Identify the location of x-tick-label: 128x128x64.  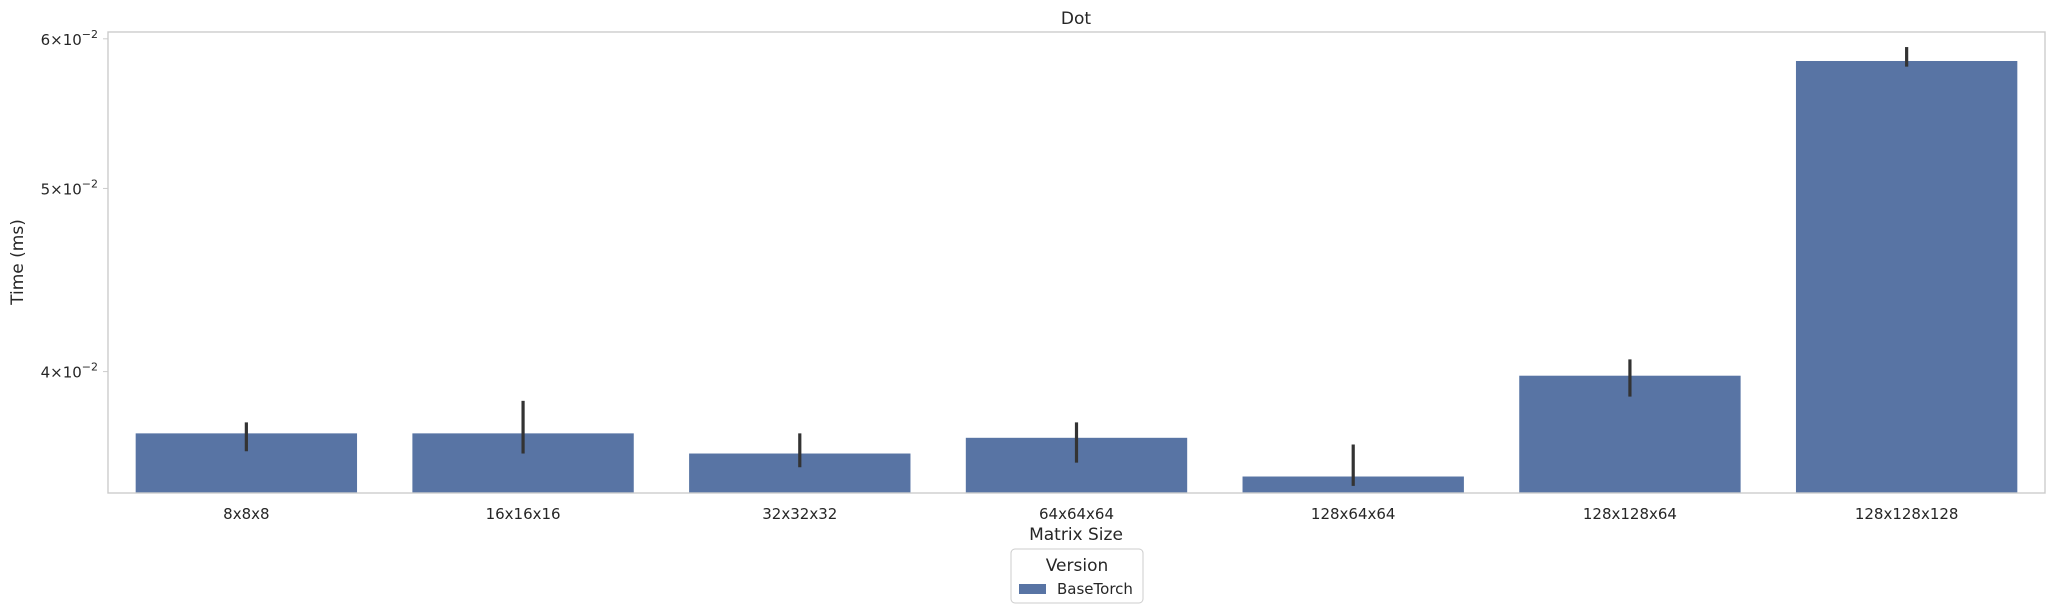
(1630, 514).